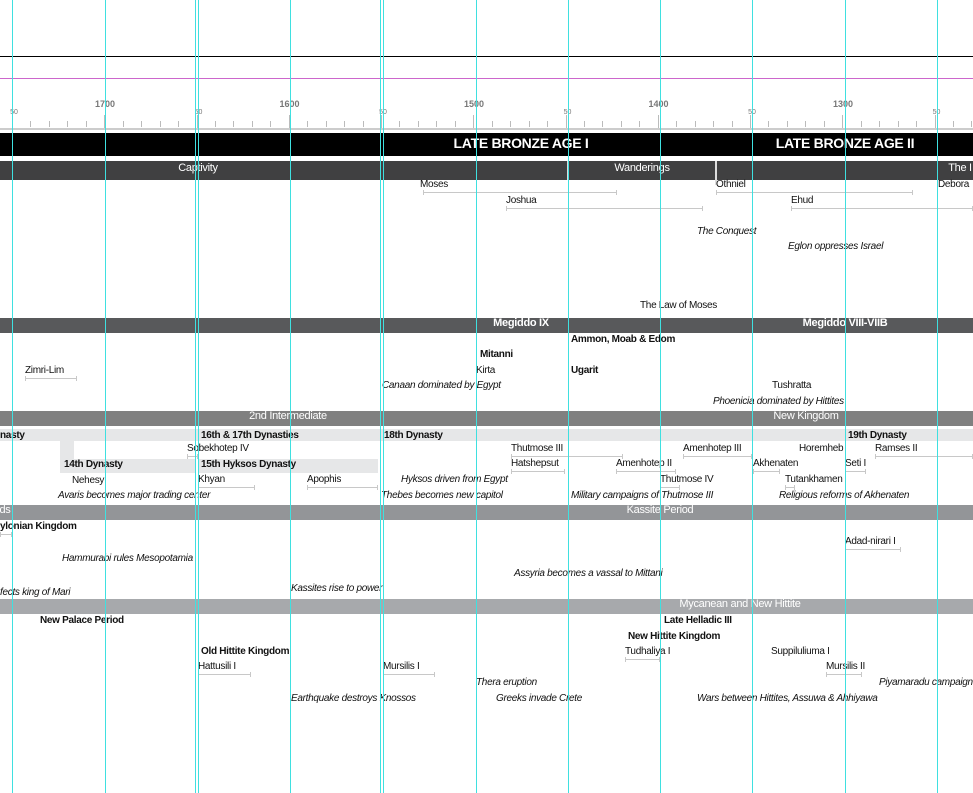  I want to click on timeline-label: Thutmose III, so click(537, 448).